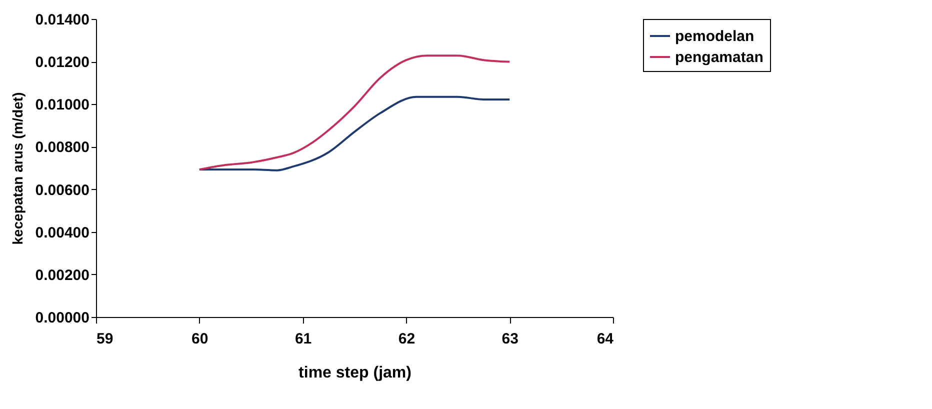 Image resolution: width=932 pixels, height=409 pixels. What do you see at coordinates (719, 57) in the screenshot?
I see `legend-label: pengamatan` at bounding box center [719, 57].